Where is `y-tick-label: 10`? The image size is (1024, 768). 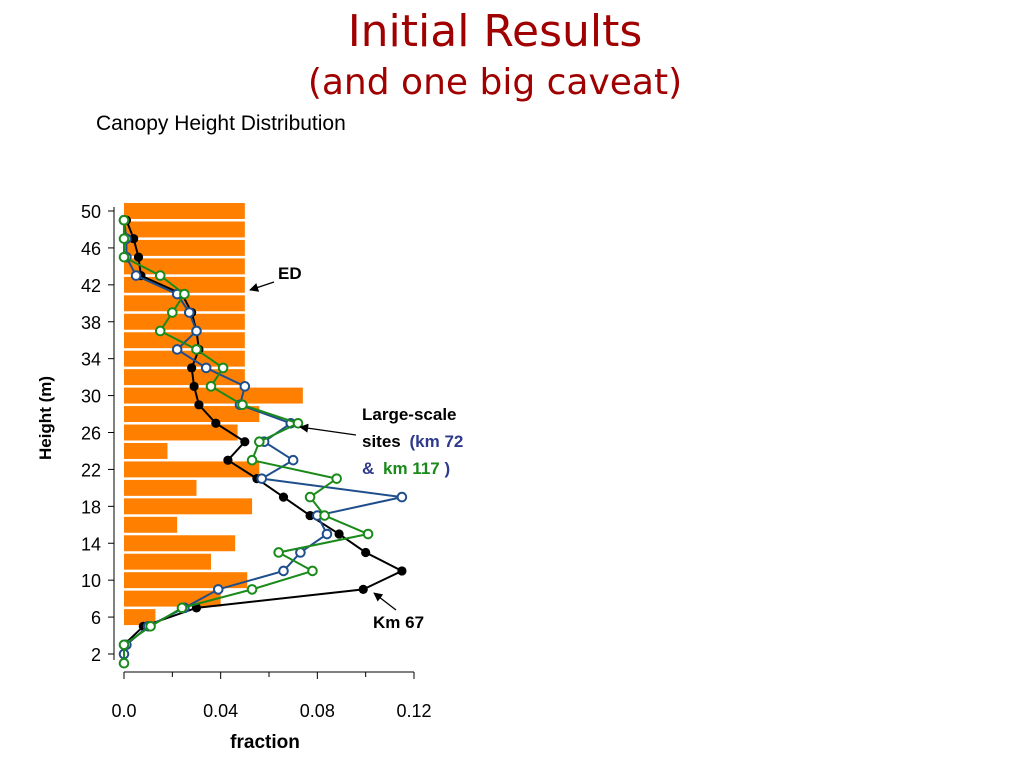 y-tick-label: 10 is located at coordinates (91, 581).